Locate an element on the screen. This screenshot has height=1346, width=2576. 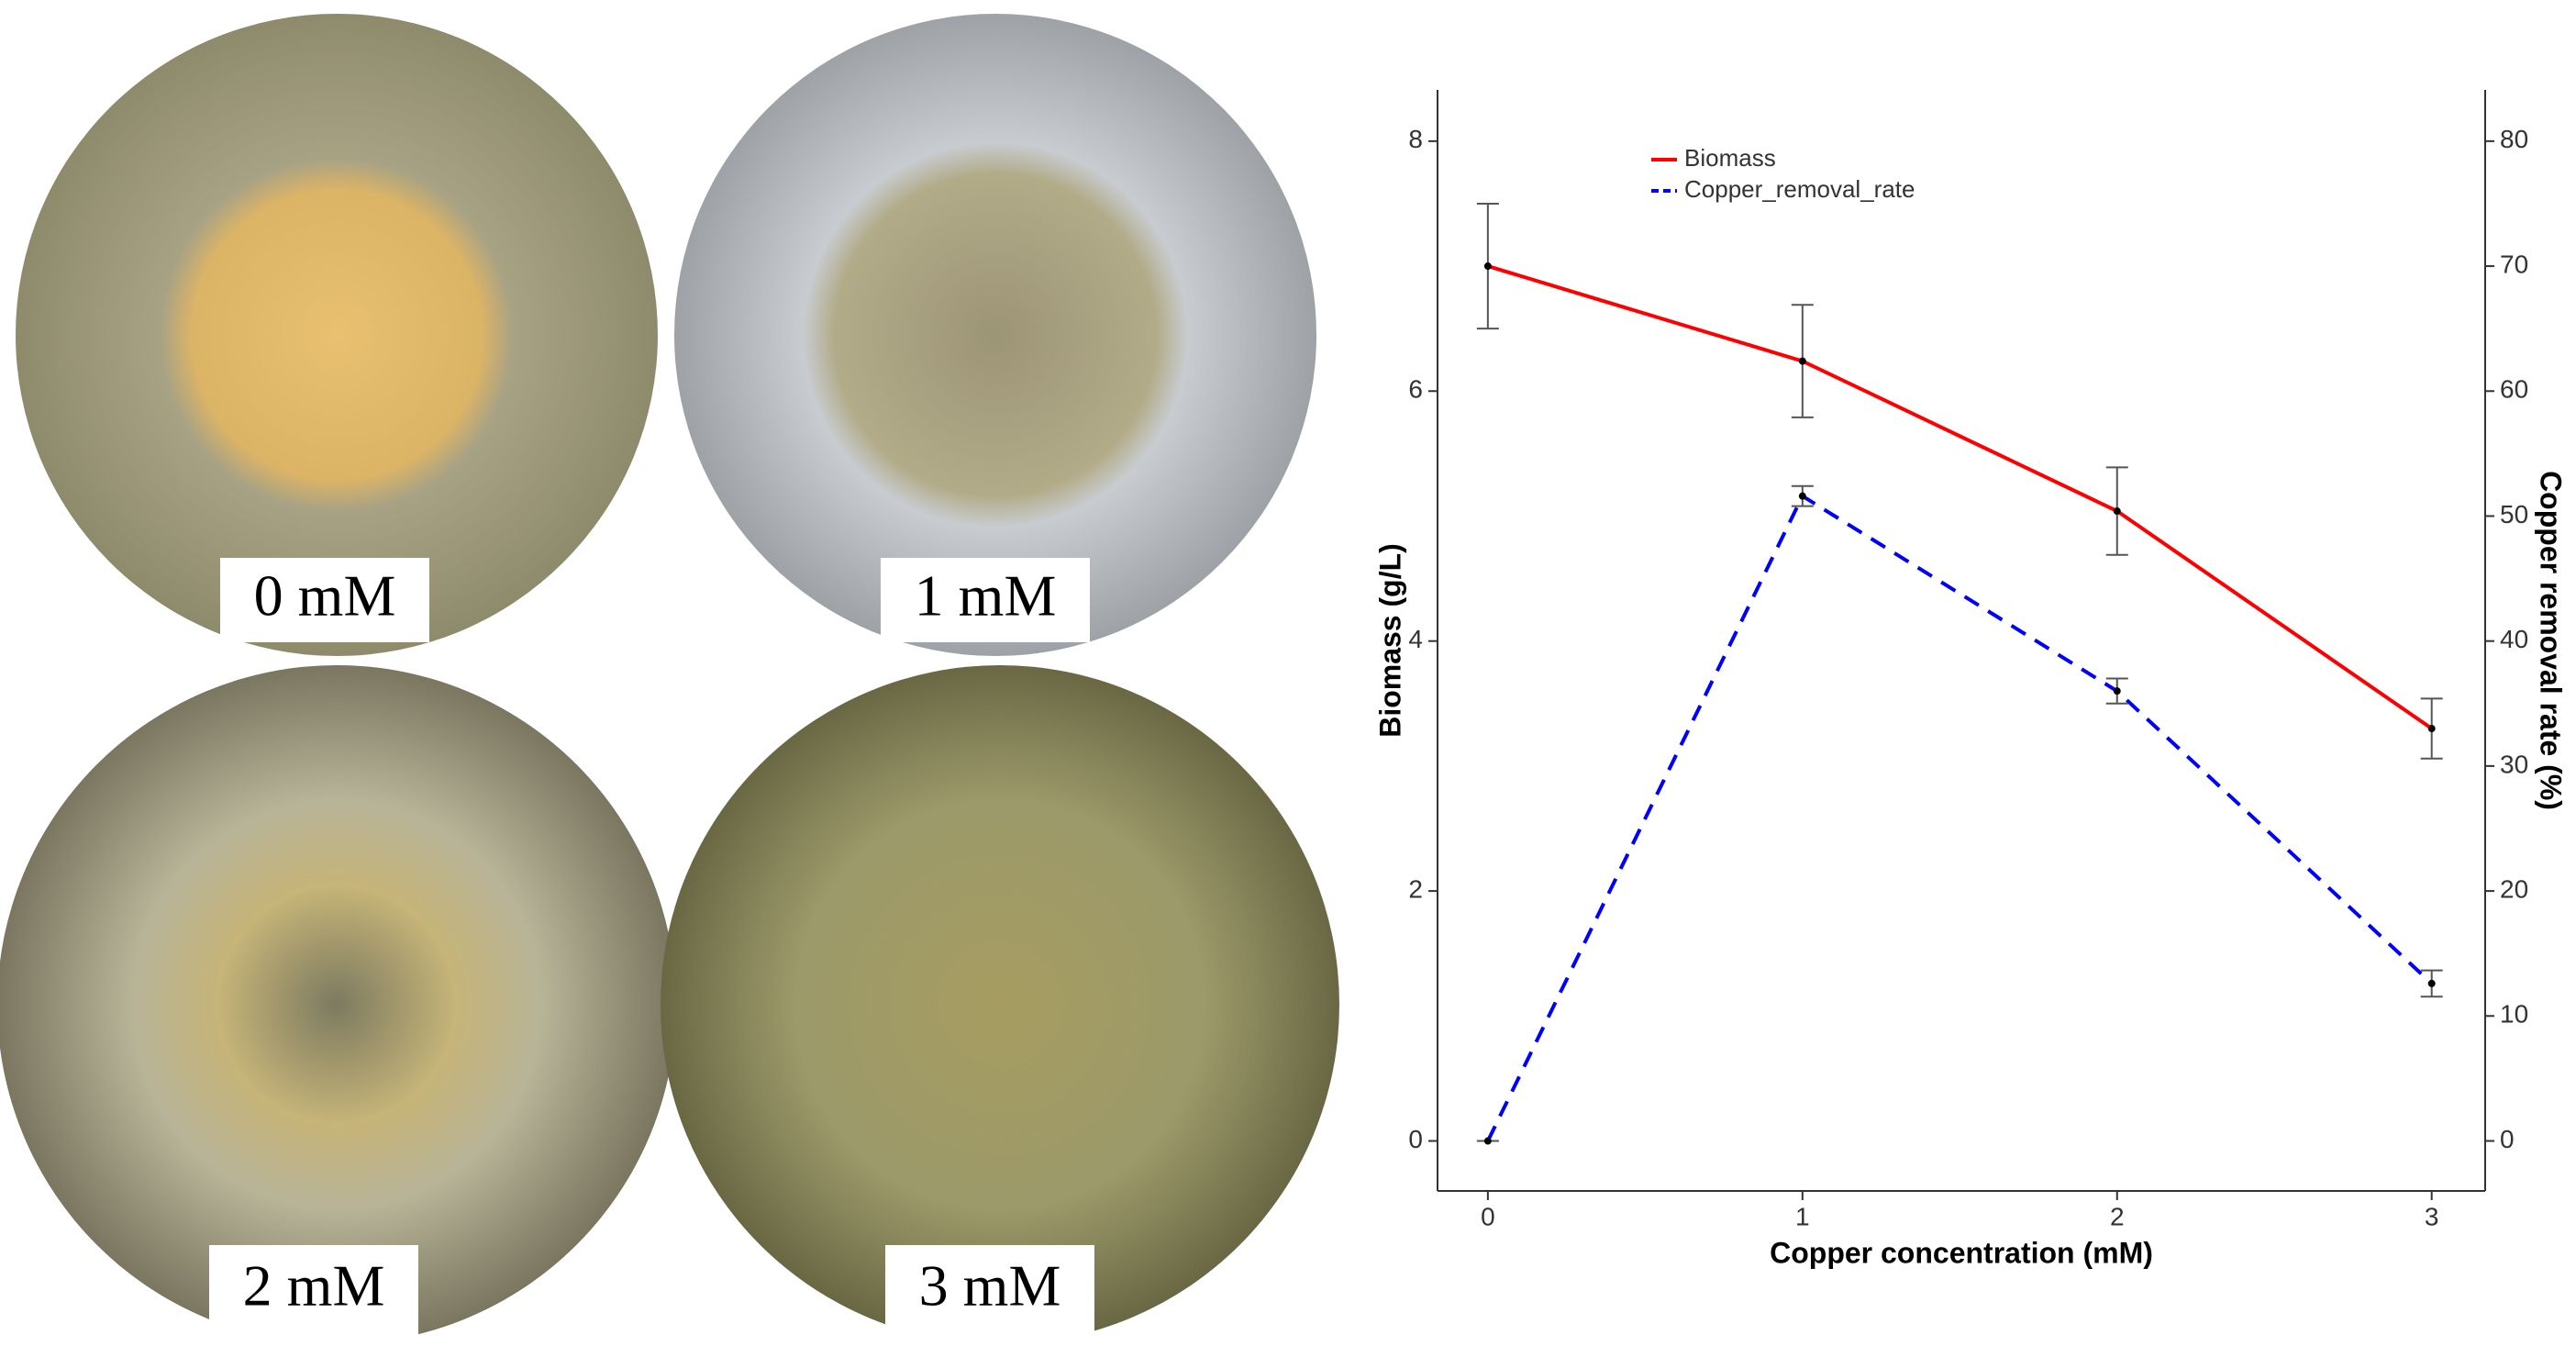
x-tick-label: 3 is located at coordinates (2432, 1216).